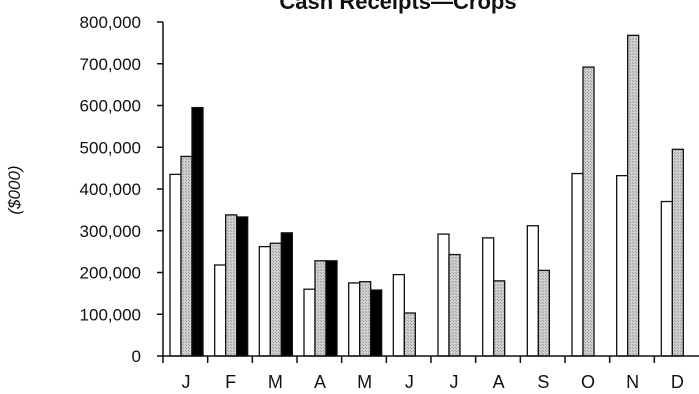 This screenshot has height=394, width=699. I want to click on x-tick-label: O, so click(588, 382).